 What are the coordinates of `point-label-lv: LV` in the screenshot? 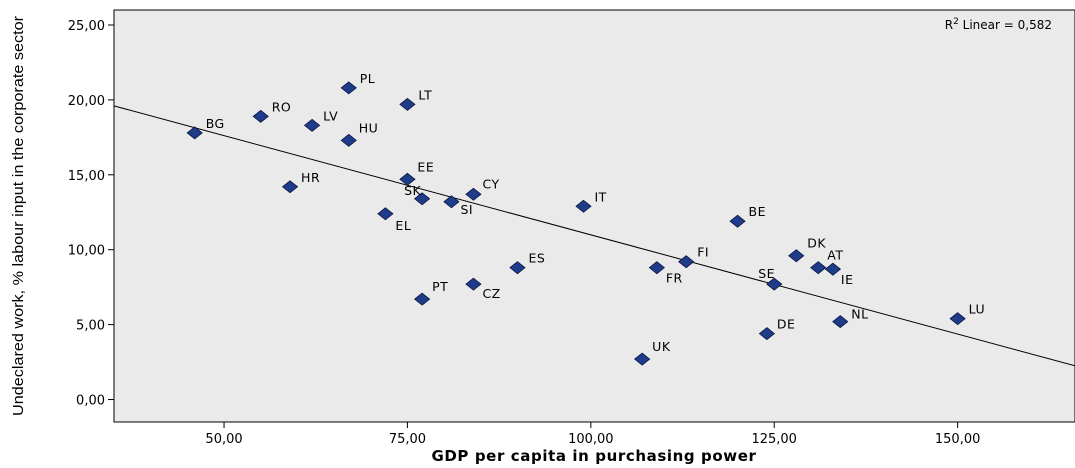 It's located at (330, 115).